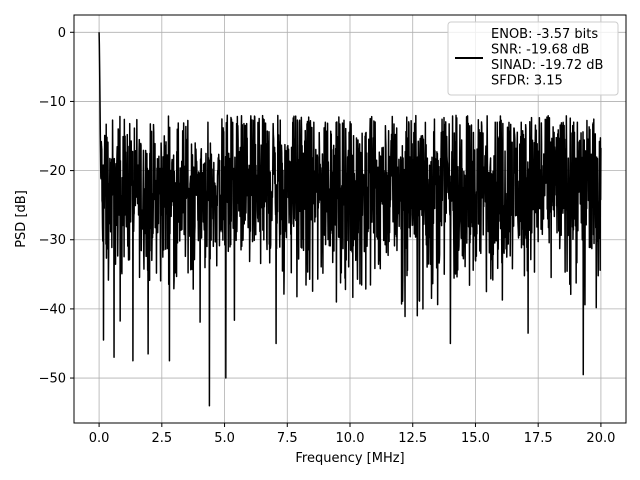  What do you see at coordinates (52, 379) in the screenshot?
I see `y-tick-label: −50` at bounding box center [52, 379].